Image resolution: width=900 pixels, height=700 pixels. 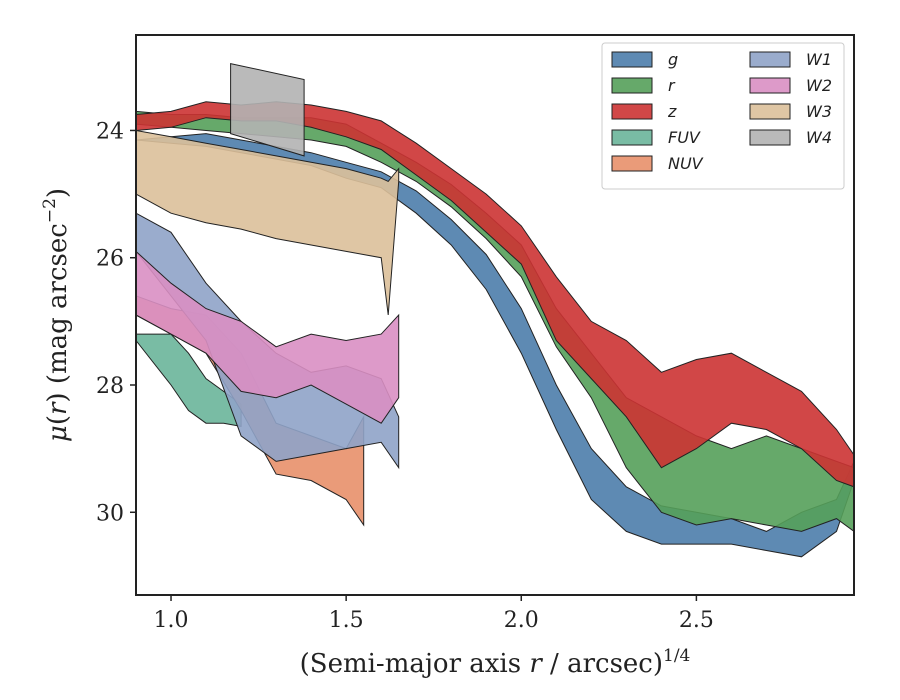 What do you see at coordinates (770, 137) in the screenshot?
I see `legend-swatch-w4` at bounding box center [770, 137].